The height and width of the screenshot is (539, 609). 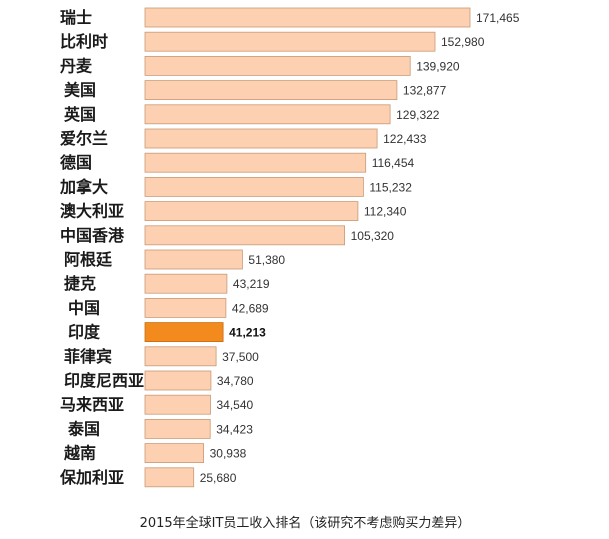 What do you see at coordinates (373, 236) in the screenshot?
I see `data-label: 105,320` at bounding box center [373, 236].